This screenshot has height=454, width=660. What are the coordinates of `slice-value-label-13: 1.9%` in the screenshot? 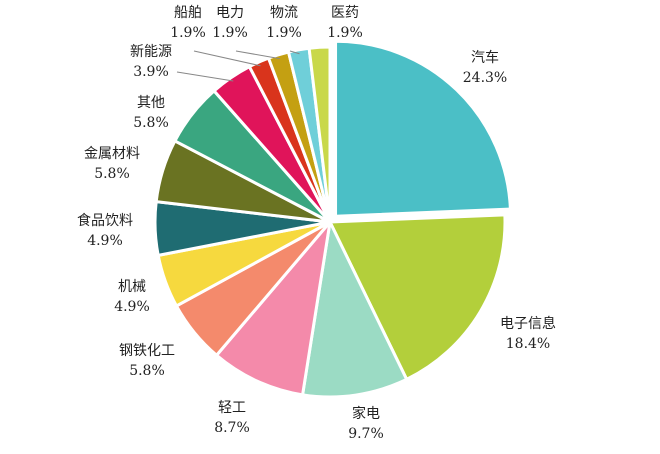 It's located at (284, 33).